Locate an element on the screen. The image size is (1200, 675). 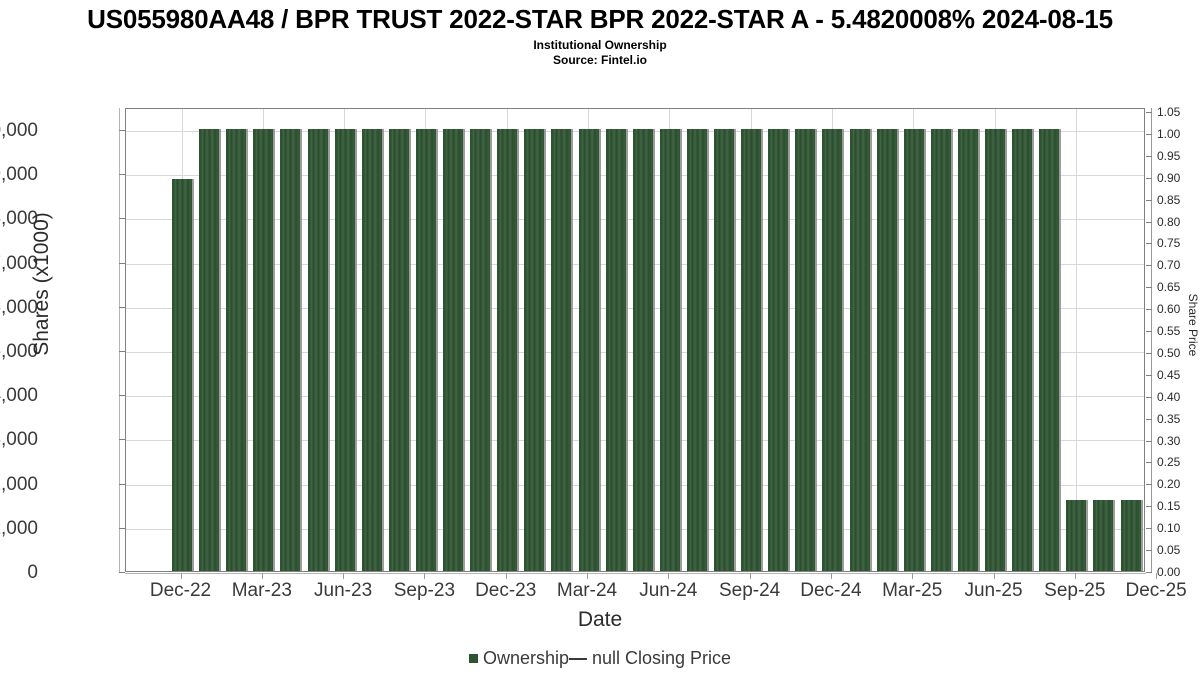
legend-label-ownership: Ownership is located at coordinates (525, 658).